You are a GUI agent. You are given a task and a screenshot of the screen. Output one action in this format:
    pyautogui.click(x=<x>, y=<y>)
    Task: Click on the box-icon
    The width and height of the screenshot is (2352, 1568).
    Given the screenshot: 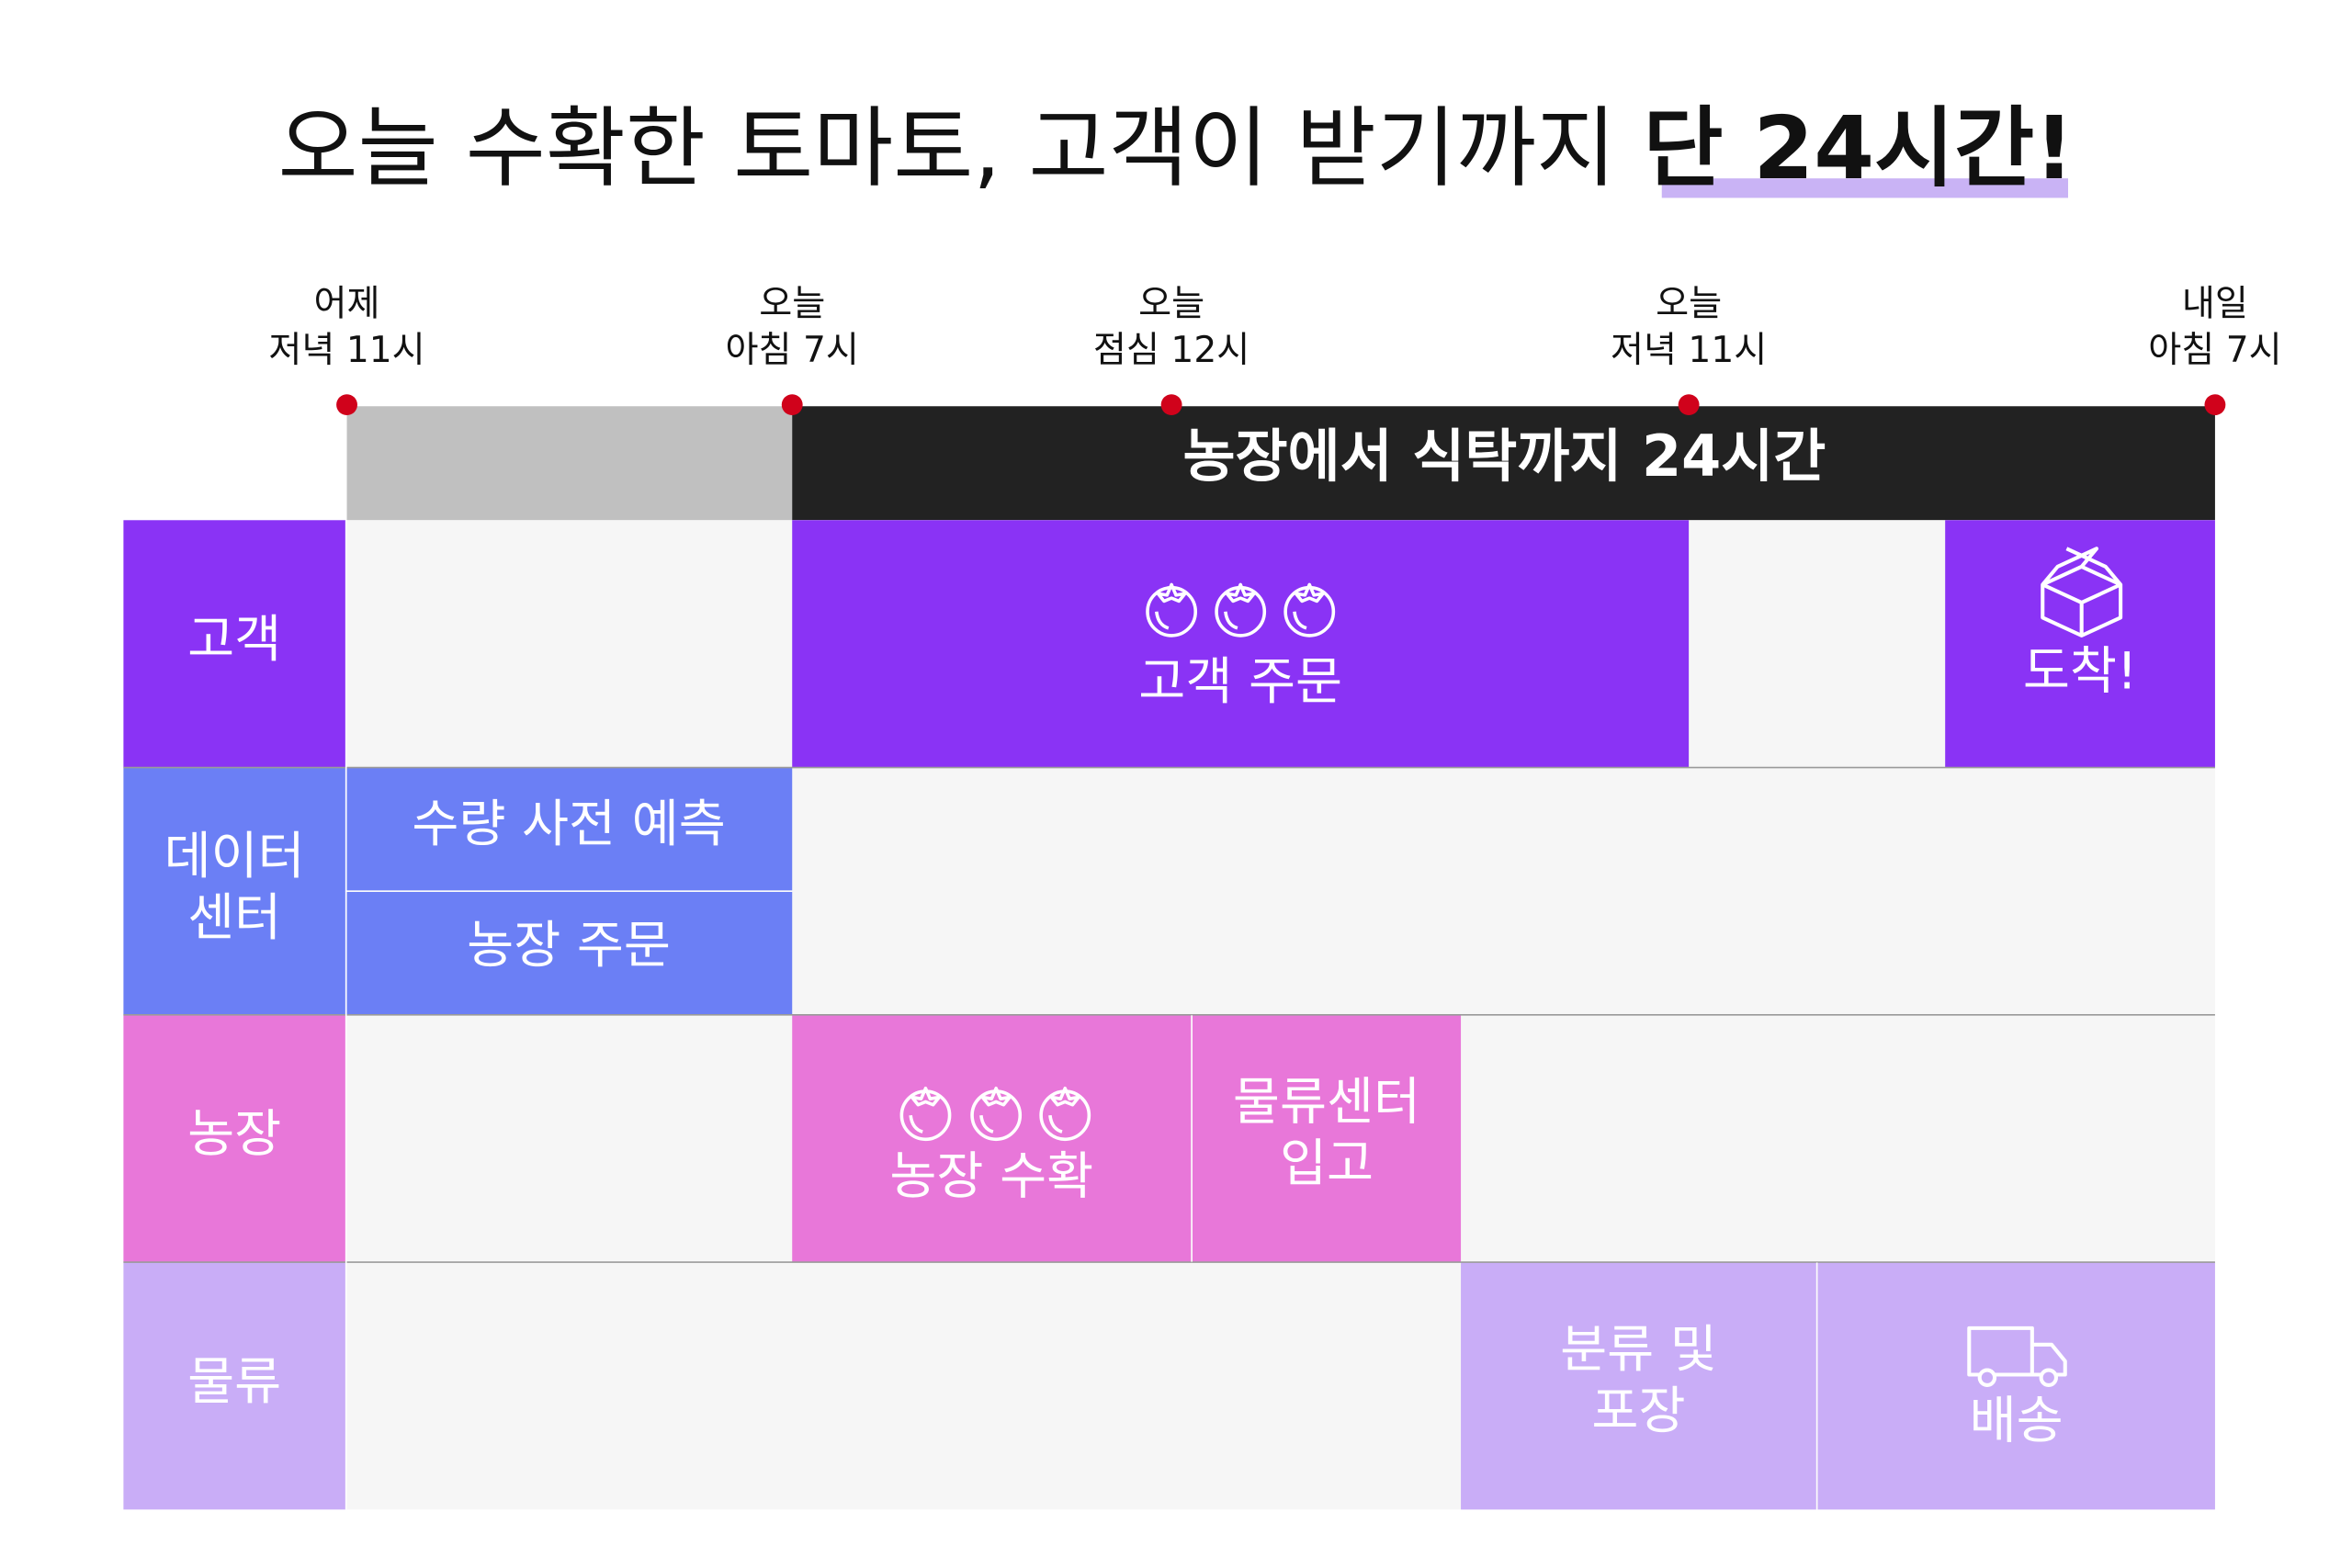 What is the action you would take?
    pyautogui.click(x=2082, y=592)
    